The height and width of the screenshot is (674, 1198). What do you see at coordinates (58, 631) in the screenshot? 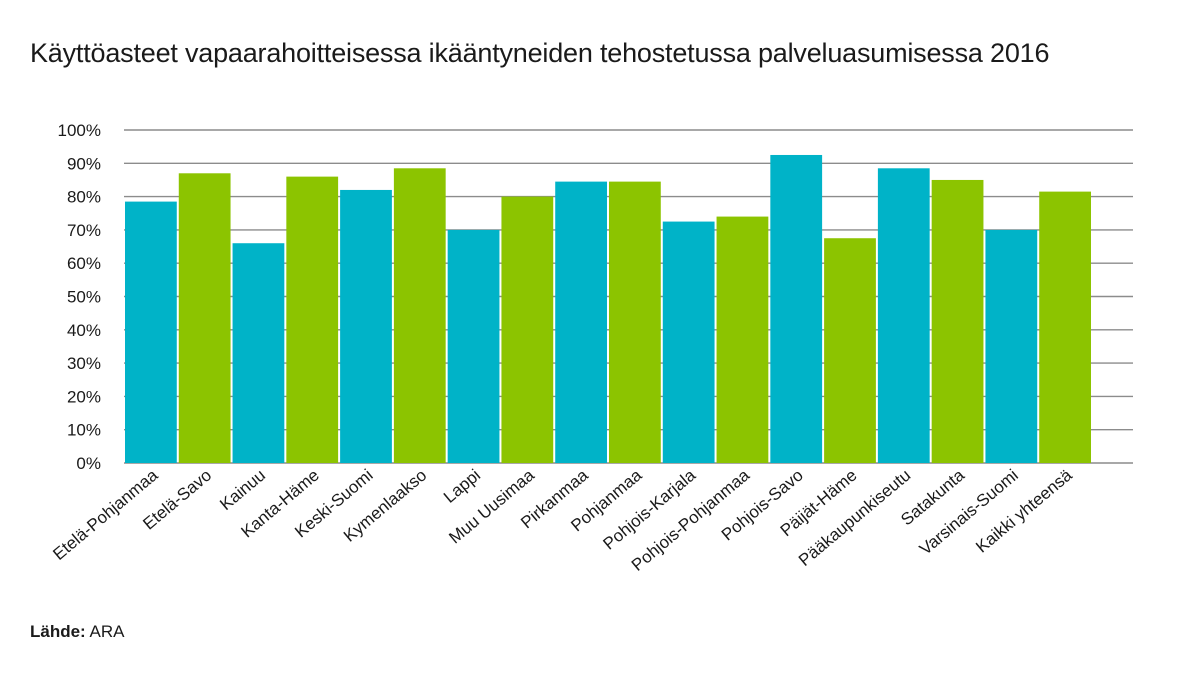
I see `source-label: Lähde:` at bounding box center [58, 631].